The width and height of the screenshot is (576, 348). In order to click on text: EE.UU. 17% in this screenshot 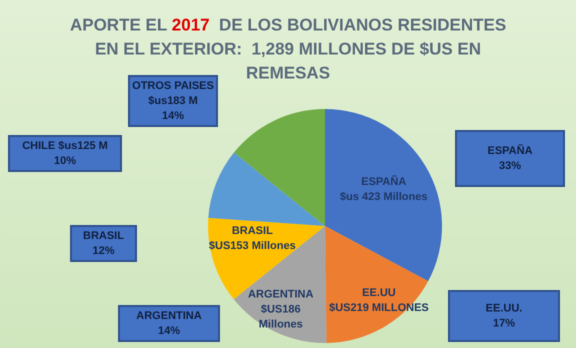, I will do `click(504, 316)`.